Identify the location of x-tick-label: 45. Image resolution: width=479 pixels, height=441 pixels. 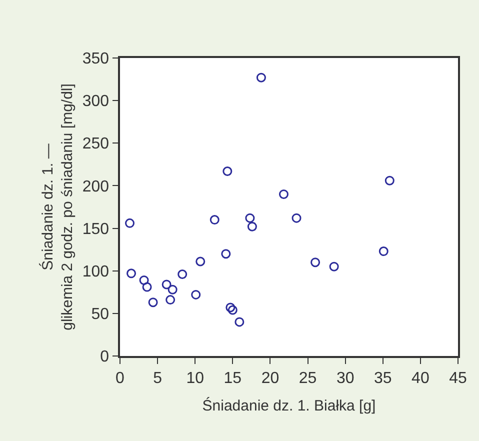
(458, 378).